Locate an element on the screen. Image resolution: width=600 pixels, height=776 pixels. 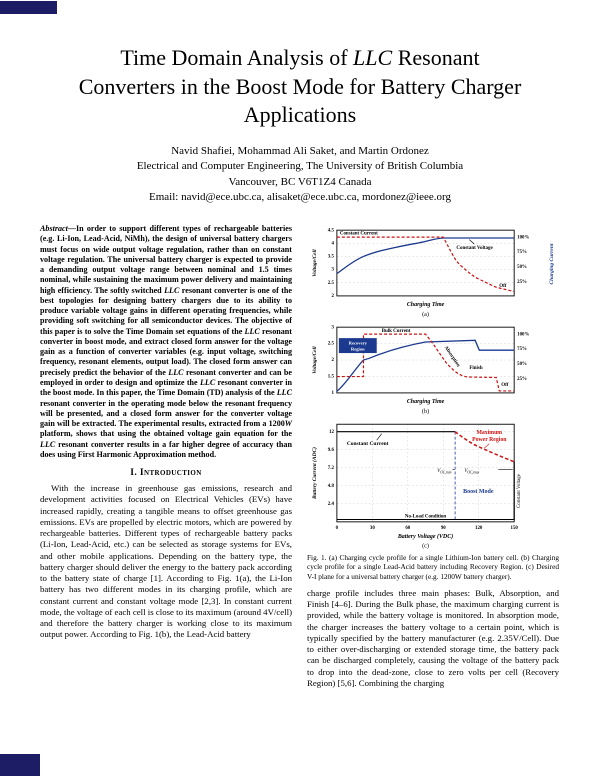
fig1c-constant-voltage-label: Constant Voltage is located at coordinates (519, 490).